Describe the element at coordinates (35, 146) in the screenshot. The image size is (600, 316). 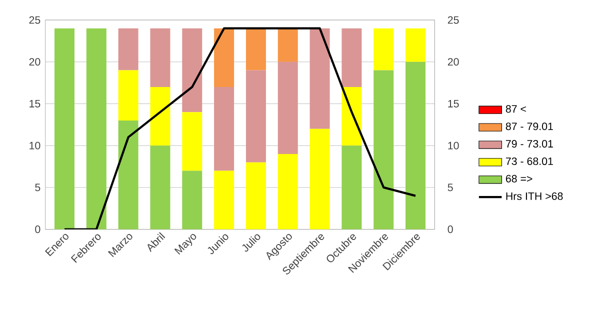
I see `y-tick-label: 10` at that location.